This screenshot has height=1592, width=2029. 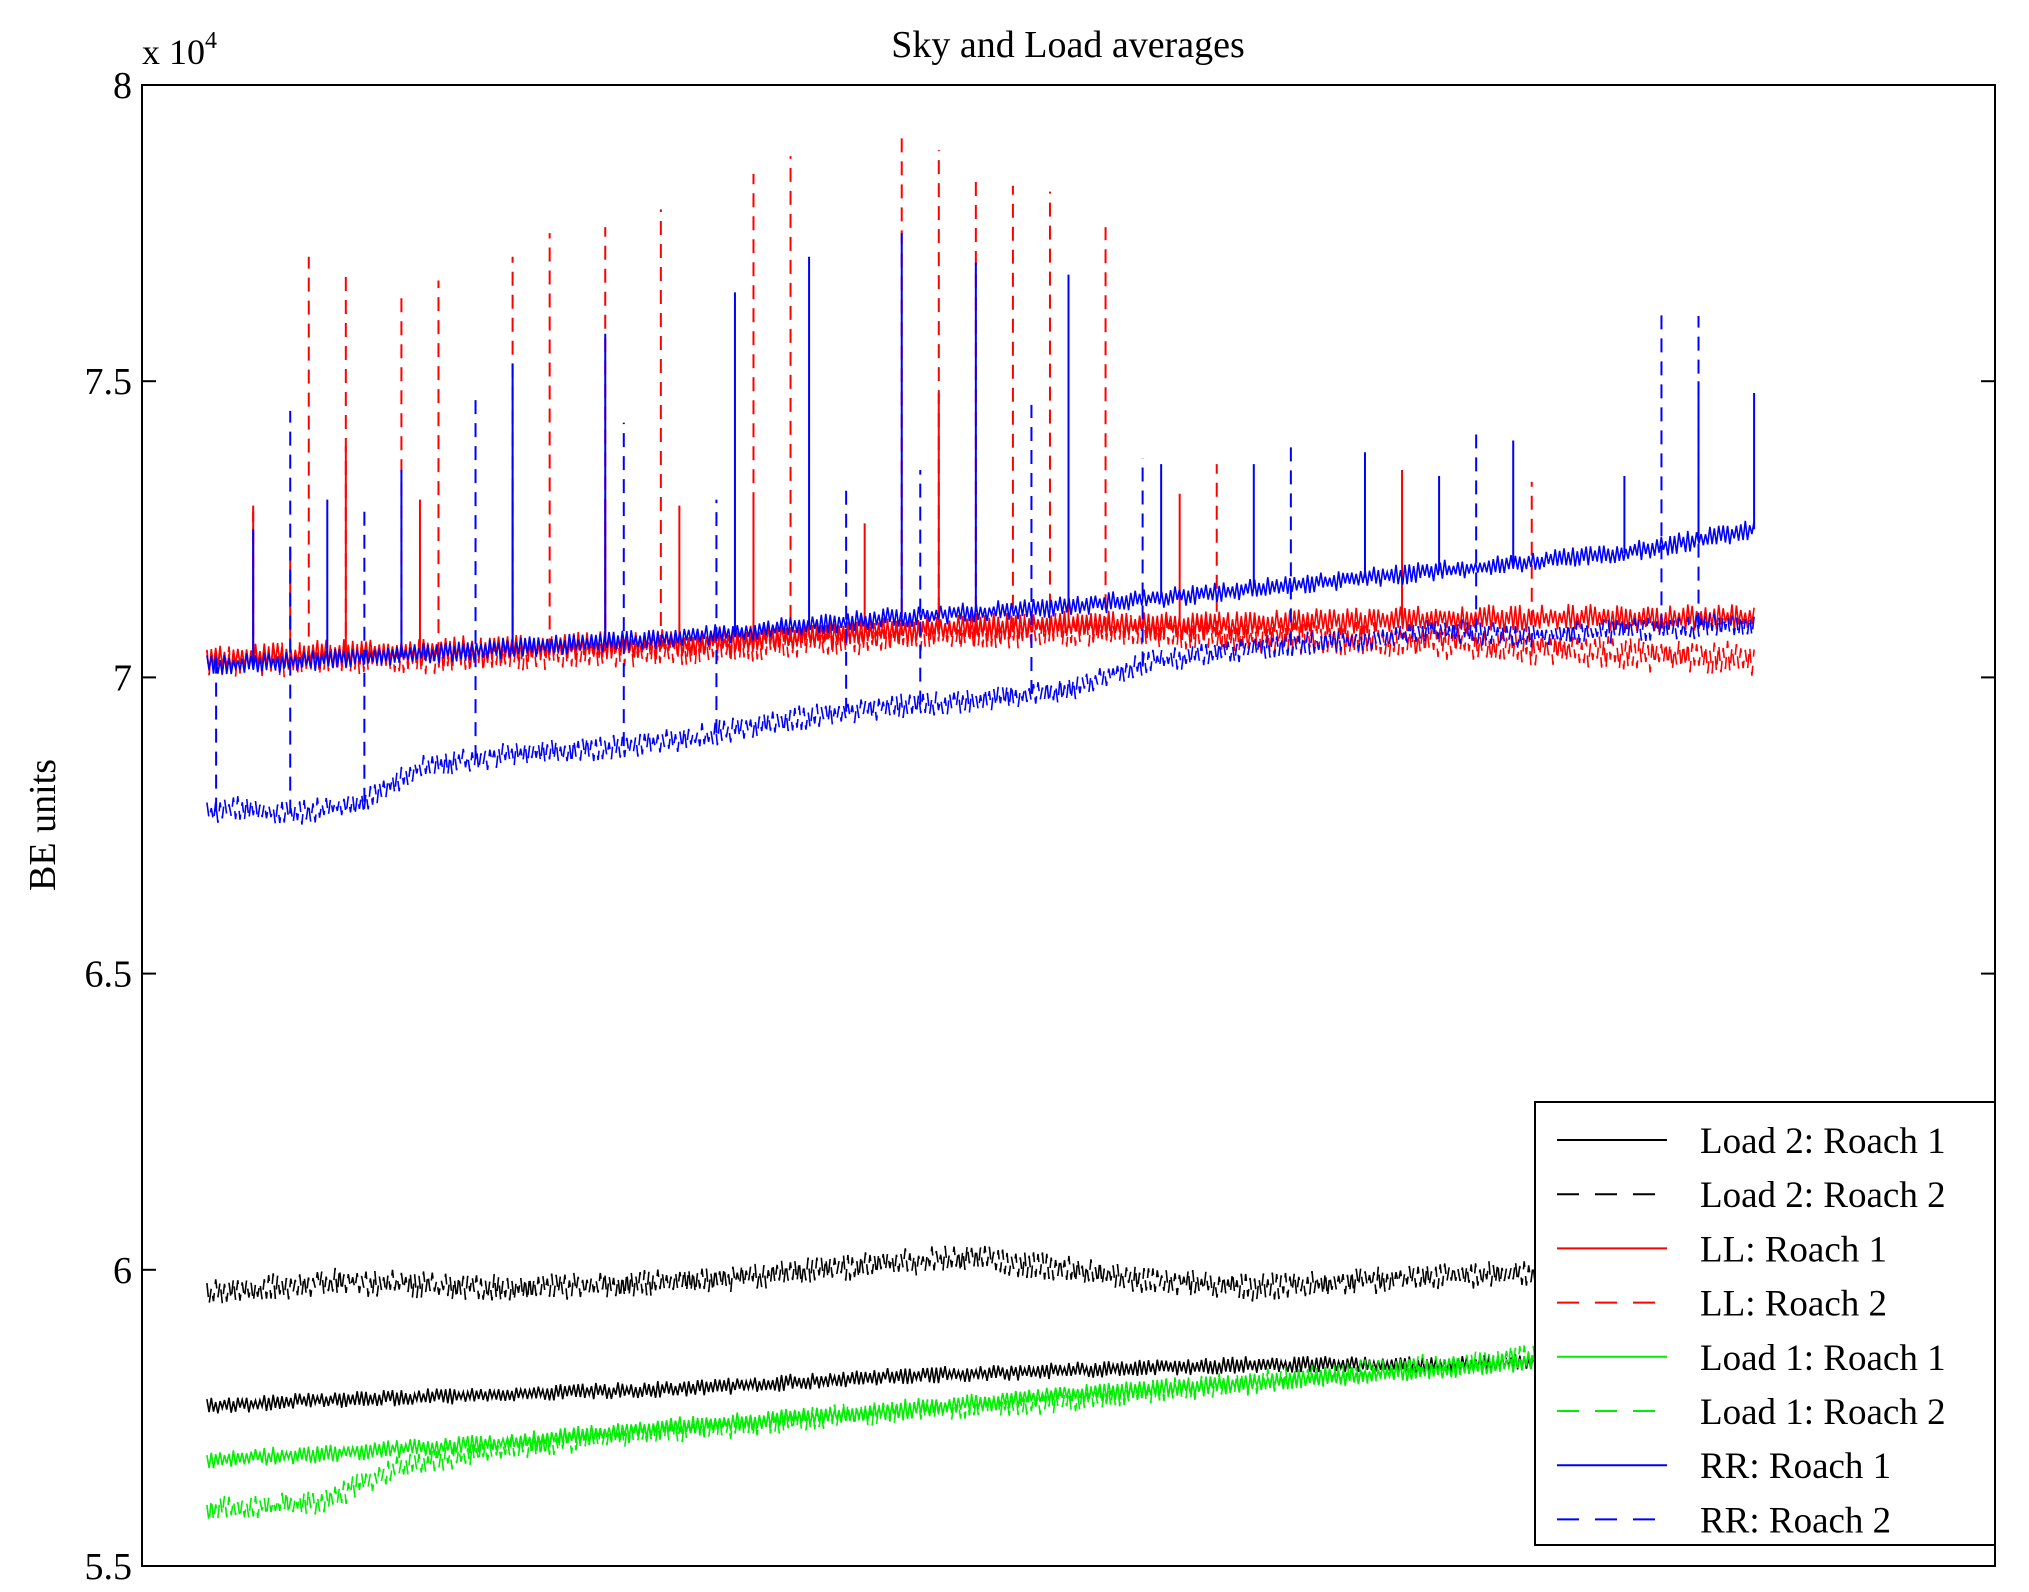 I want to click on y-axis-label: BE units, so click(x=43, y=825).